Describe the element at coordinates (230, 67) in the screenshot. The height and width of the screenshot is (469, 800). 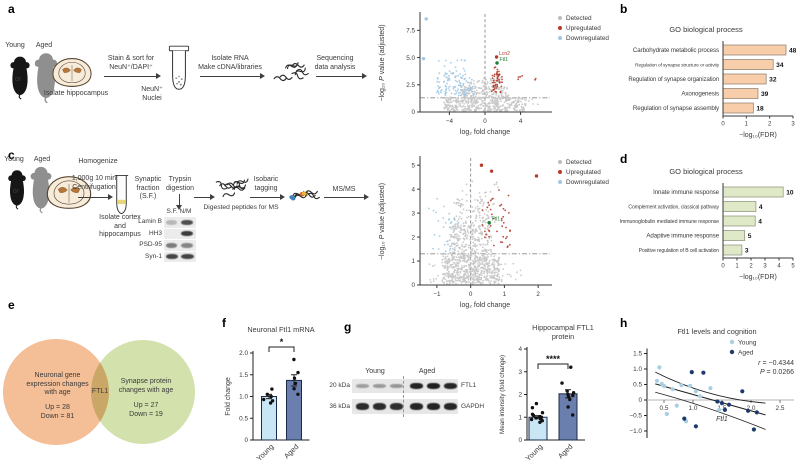
I see `rna-line2: Make cDNA/libraries` at that location.